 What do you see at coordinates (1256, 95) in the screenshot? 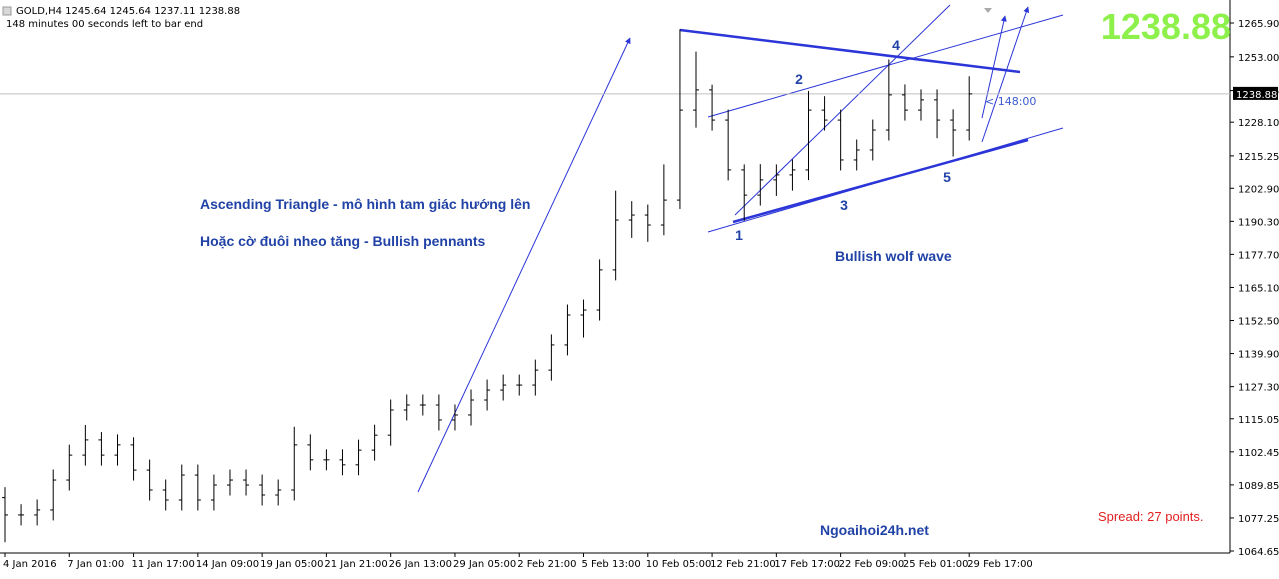
I see `current-price-label: 1238.88` at bounding box center [1256, 95].